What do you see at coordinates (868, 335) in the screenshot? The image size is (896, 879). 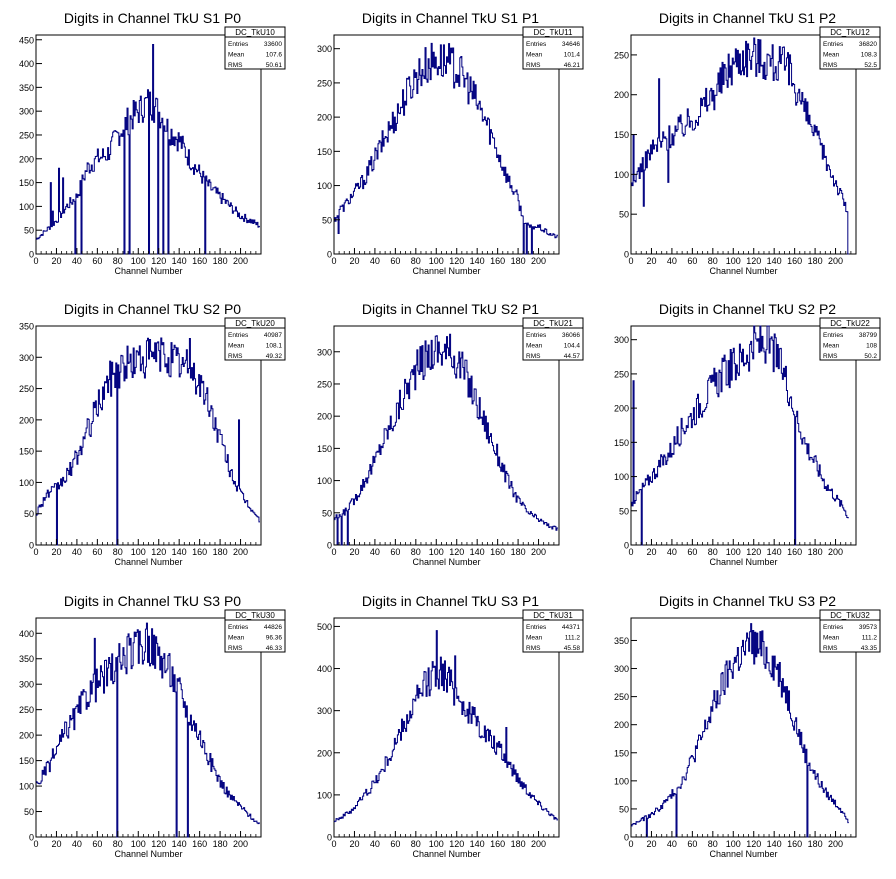 I see `stats-value: 38799` at bounding box center [868, 335].